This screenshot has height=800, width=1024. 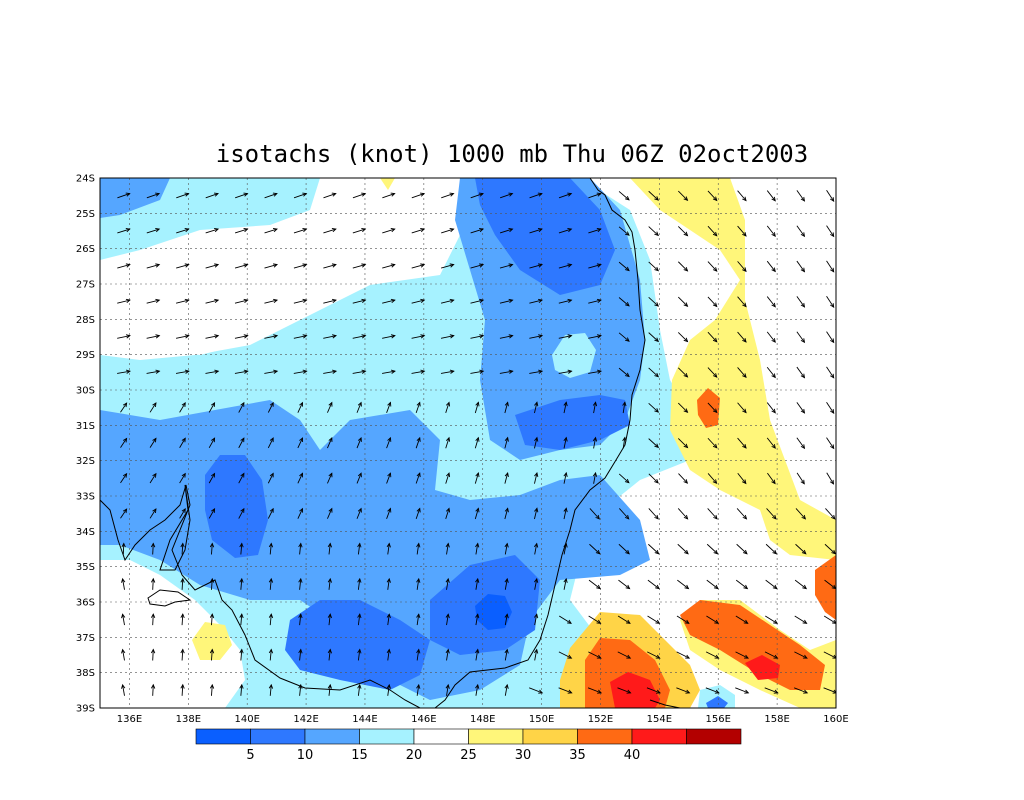 What do you see at coordinates (85, 497) in the screenshot?
I see `latitude-label: 33S` at bounding box center [85, 497].